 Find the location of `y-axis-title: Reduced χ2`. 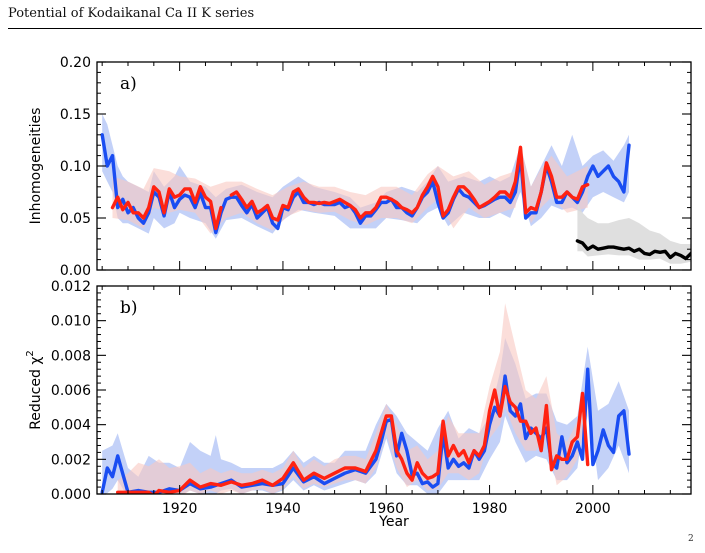

y-axis-title: Reduced χ2 is located at coordinates (34, 390).